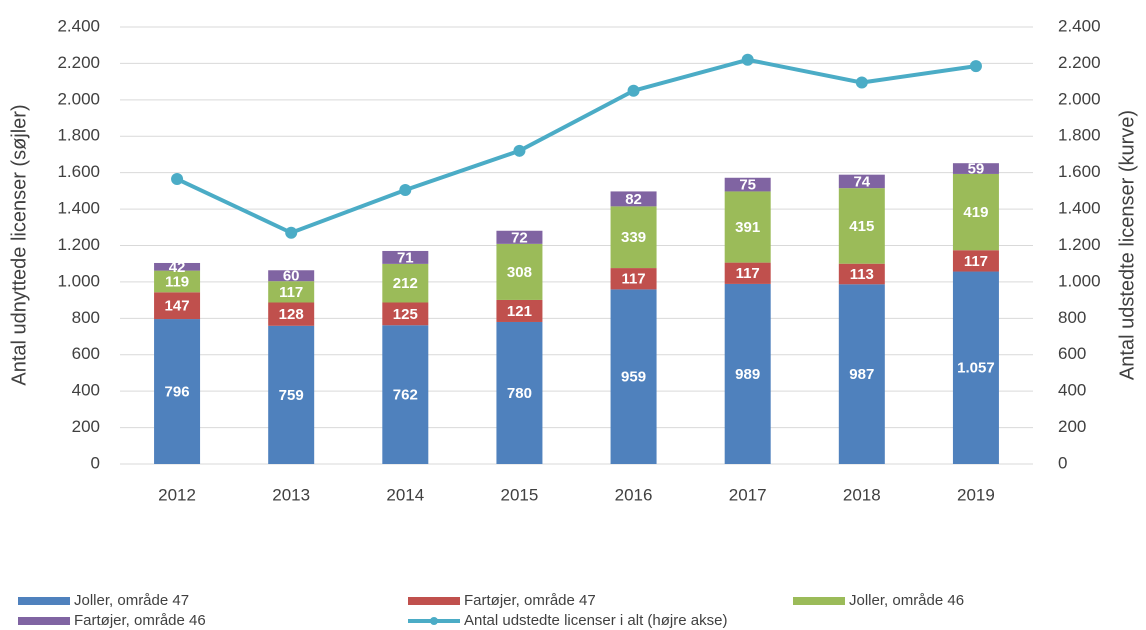 This screenshot has width=1146, height=630. Describe the element at coordinates (86, 353) in the screenshot. I see `y-tick-label: 600` at that location.